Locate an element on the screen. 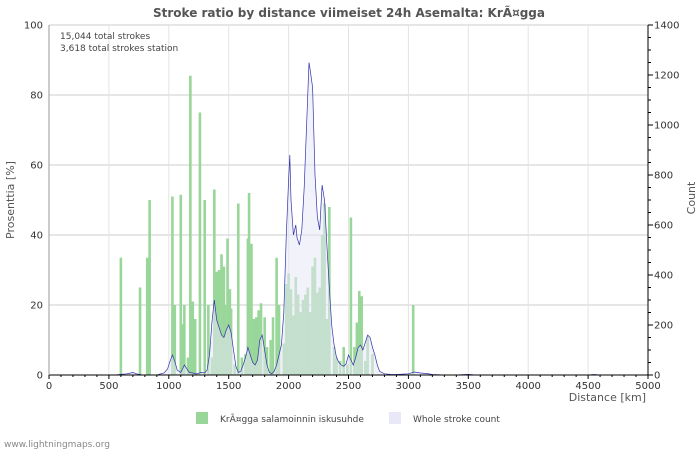  legend-swatch-count is located at coordinates (395, 418).